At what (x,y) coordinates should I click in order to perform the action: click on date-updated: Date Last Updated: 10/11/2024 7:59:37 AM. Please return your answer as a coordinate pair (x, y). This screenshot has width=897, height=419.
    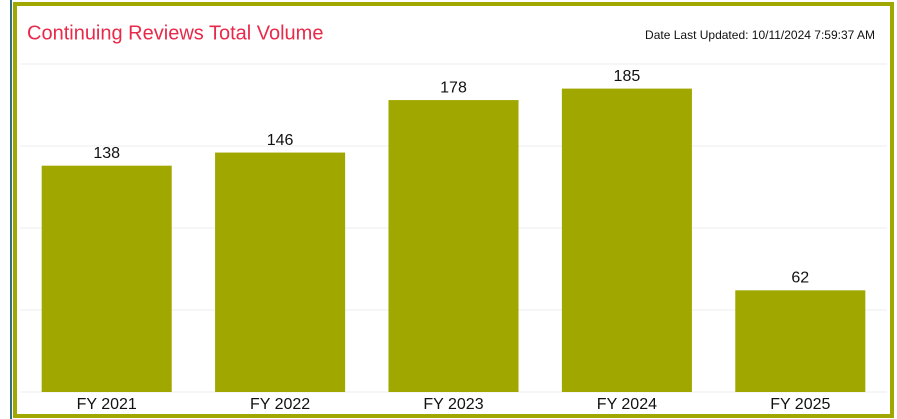
    Looking at the image, I should click on (760, 35).